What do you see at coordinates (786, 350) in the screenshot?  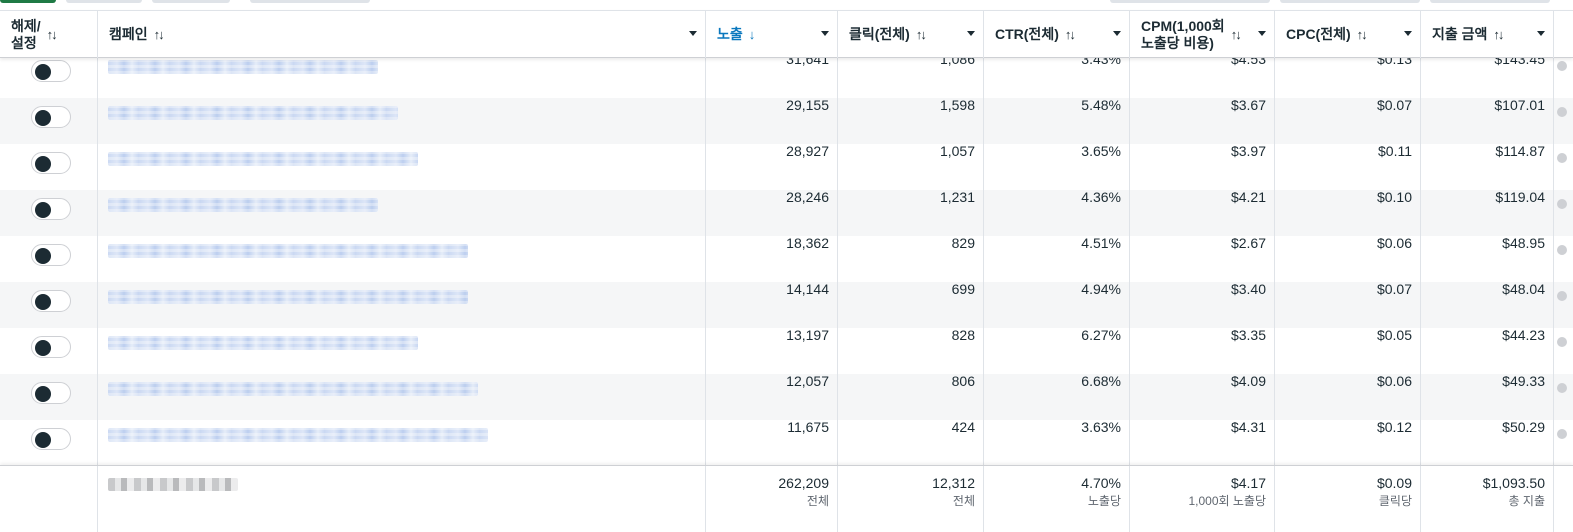 I see `table-row: 13,197 828 6.27% $3.35 $0.05 $44.23` at bounding box center [786, 350].